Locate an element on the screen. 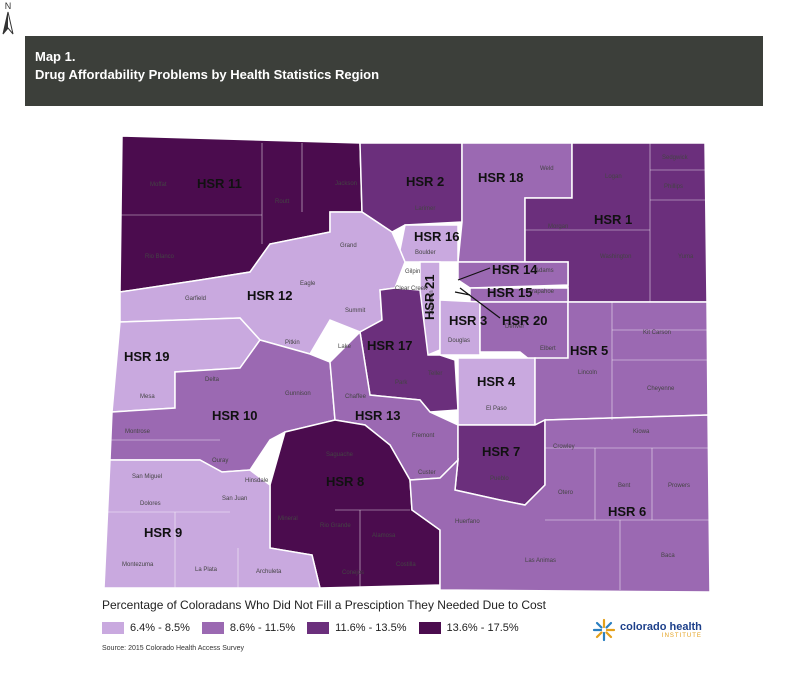  county-label: Lincoln is located at coordinates (587, 373).